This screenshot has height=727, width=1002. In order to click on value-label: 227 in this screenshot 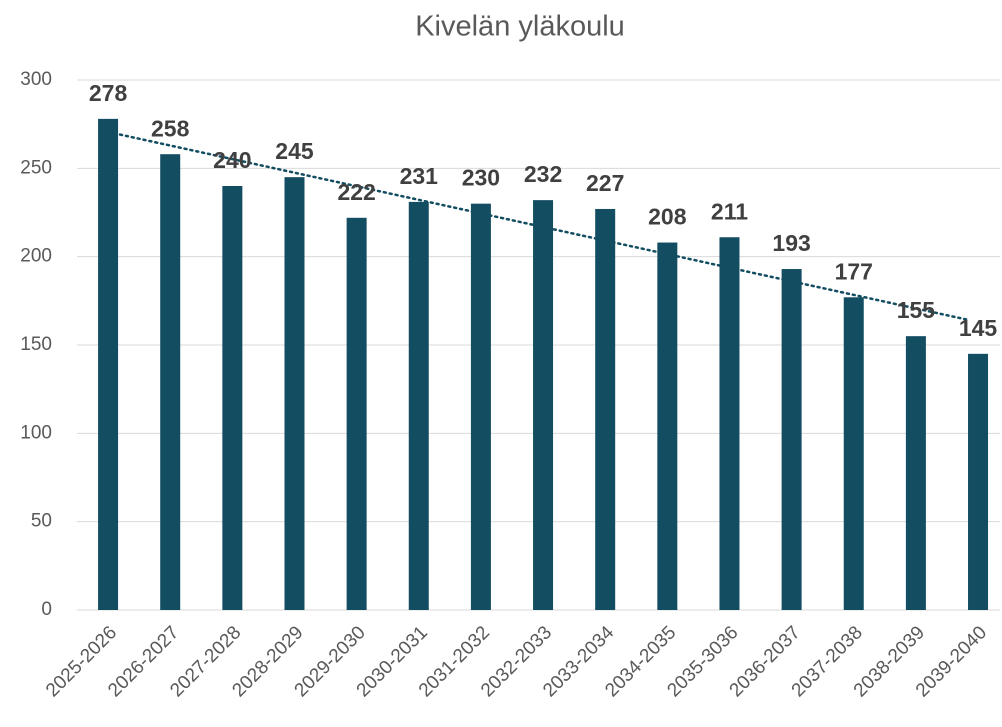, I will do `click(605, 183)`.